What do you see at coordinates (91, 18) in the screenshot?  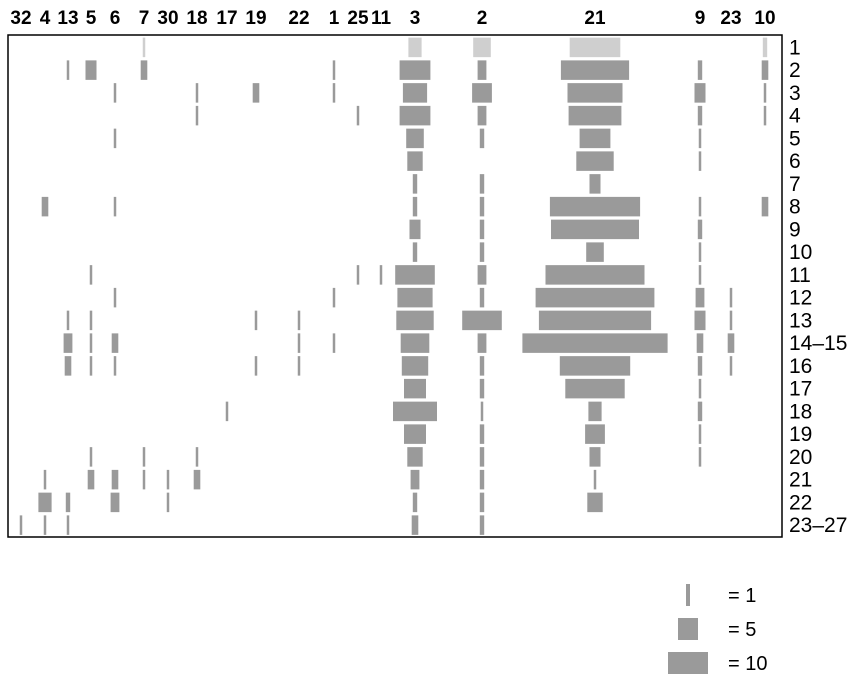 I see `column-label: 5` at bounding box center [91, 18].